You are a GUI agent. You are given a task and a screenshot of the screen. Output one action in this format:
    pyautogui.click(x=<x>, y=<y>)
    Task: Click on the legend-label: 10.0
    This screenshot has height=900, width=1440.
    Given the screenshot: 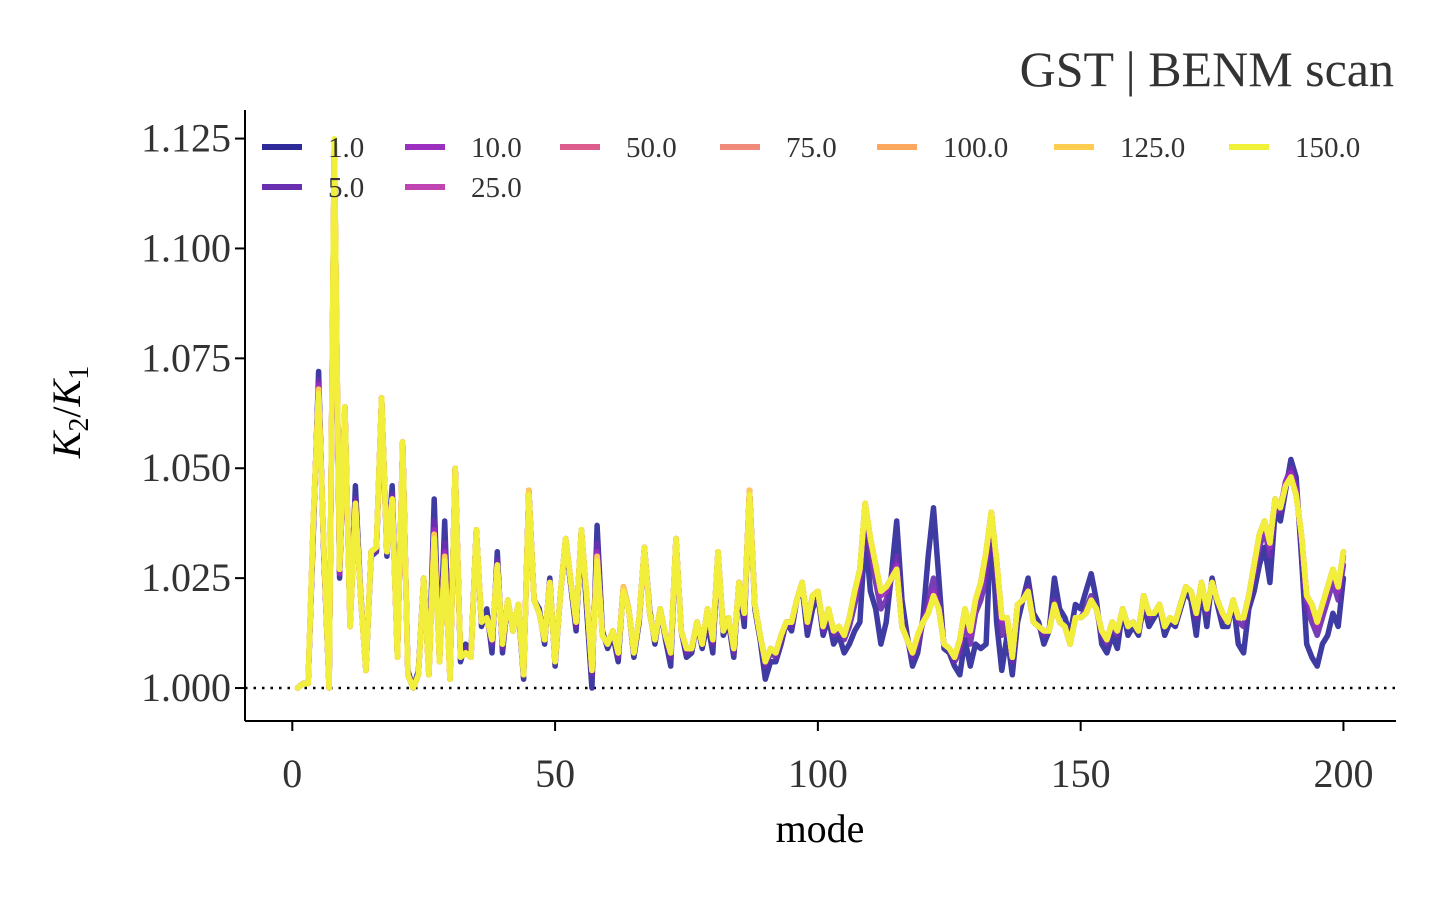 What is the action you would take?
    pyautogui.click(x=496, y=148)
    